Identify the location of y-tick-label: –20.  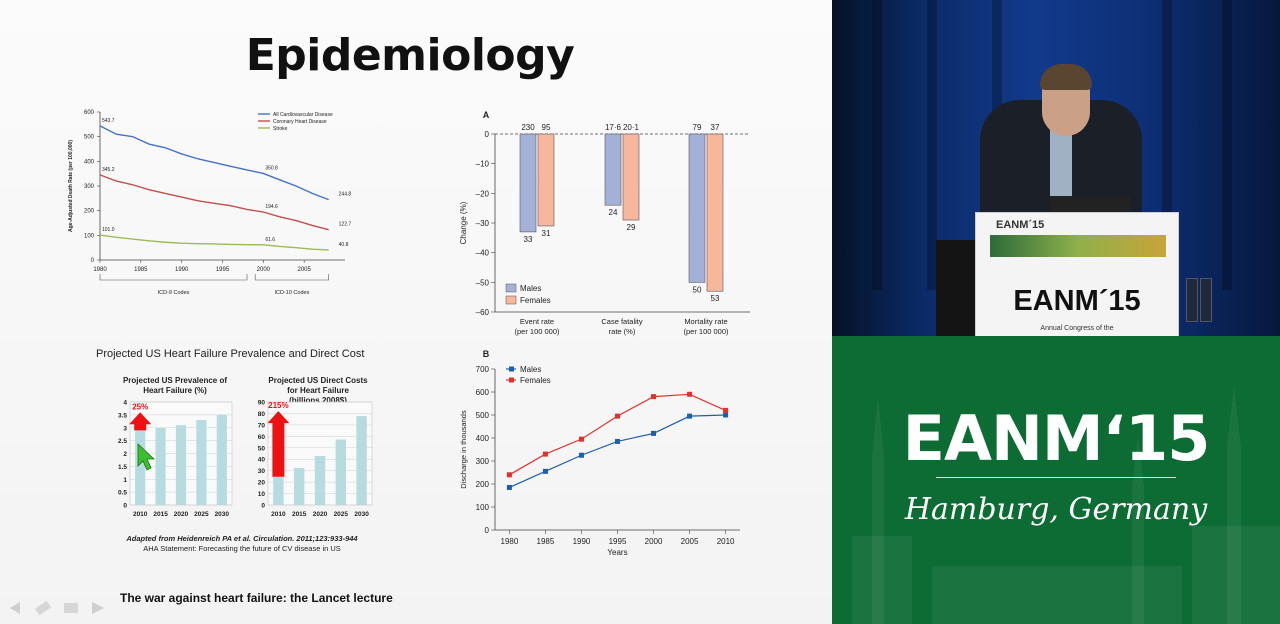
(483, 193).